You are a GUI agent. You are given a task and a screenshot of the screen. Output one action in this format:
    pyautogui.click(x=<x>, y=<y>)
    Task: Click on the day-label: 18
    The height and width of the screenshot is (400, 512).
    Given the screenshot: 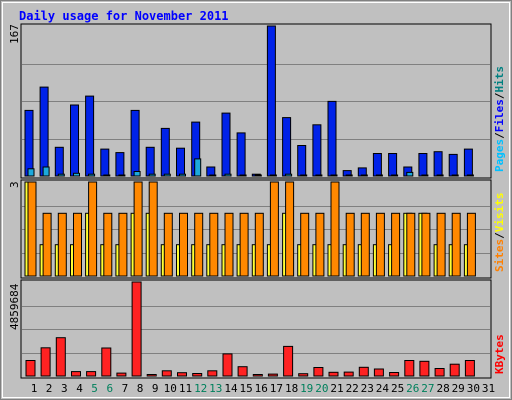 What is the action you would take?
    pyautogui.click(x=291, y=388)
    